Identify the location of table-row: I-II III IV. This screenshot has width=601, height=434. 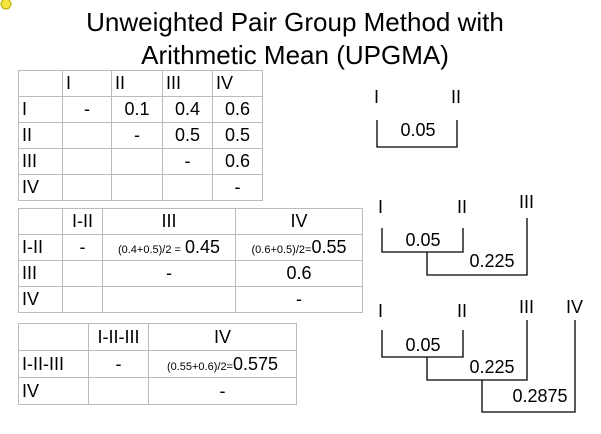
(190, 221).